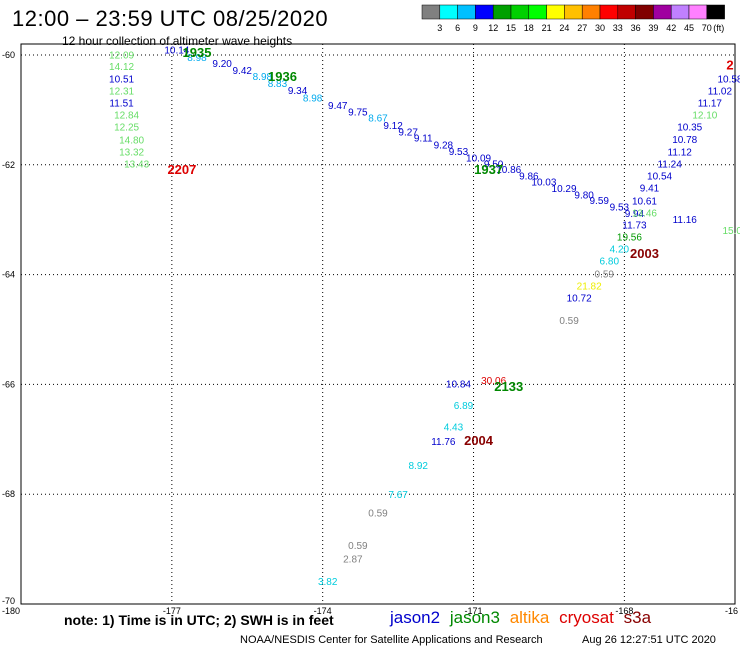 This screenshot has width=740, height=650. I want to click on color-scale-label: 42, so click(671, 28).